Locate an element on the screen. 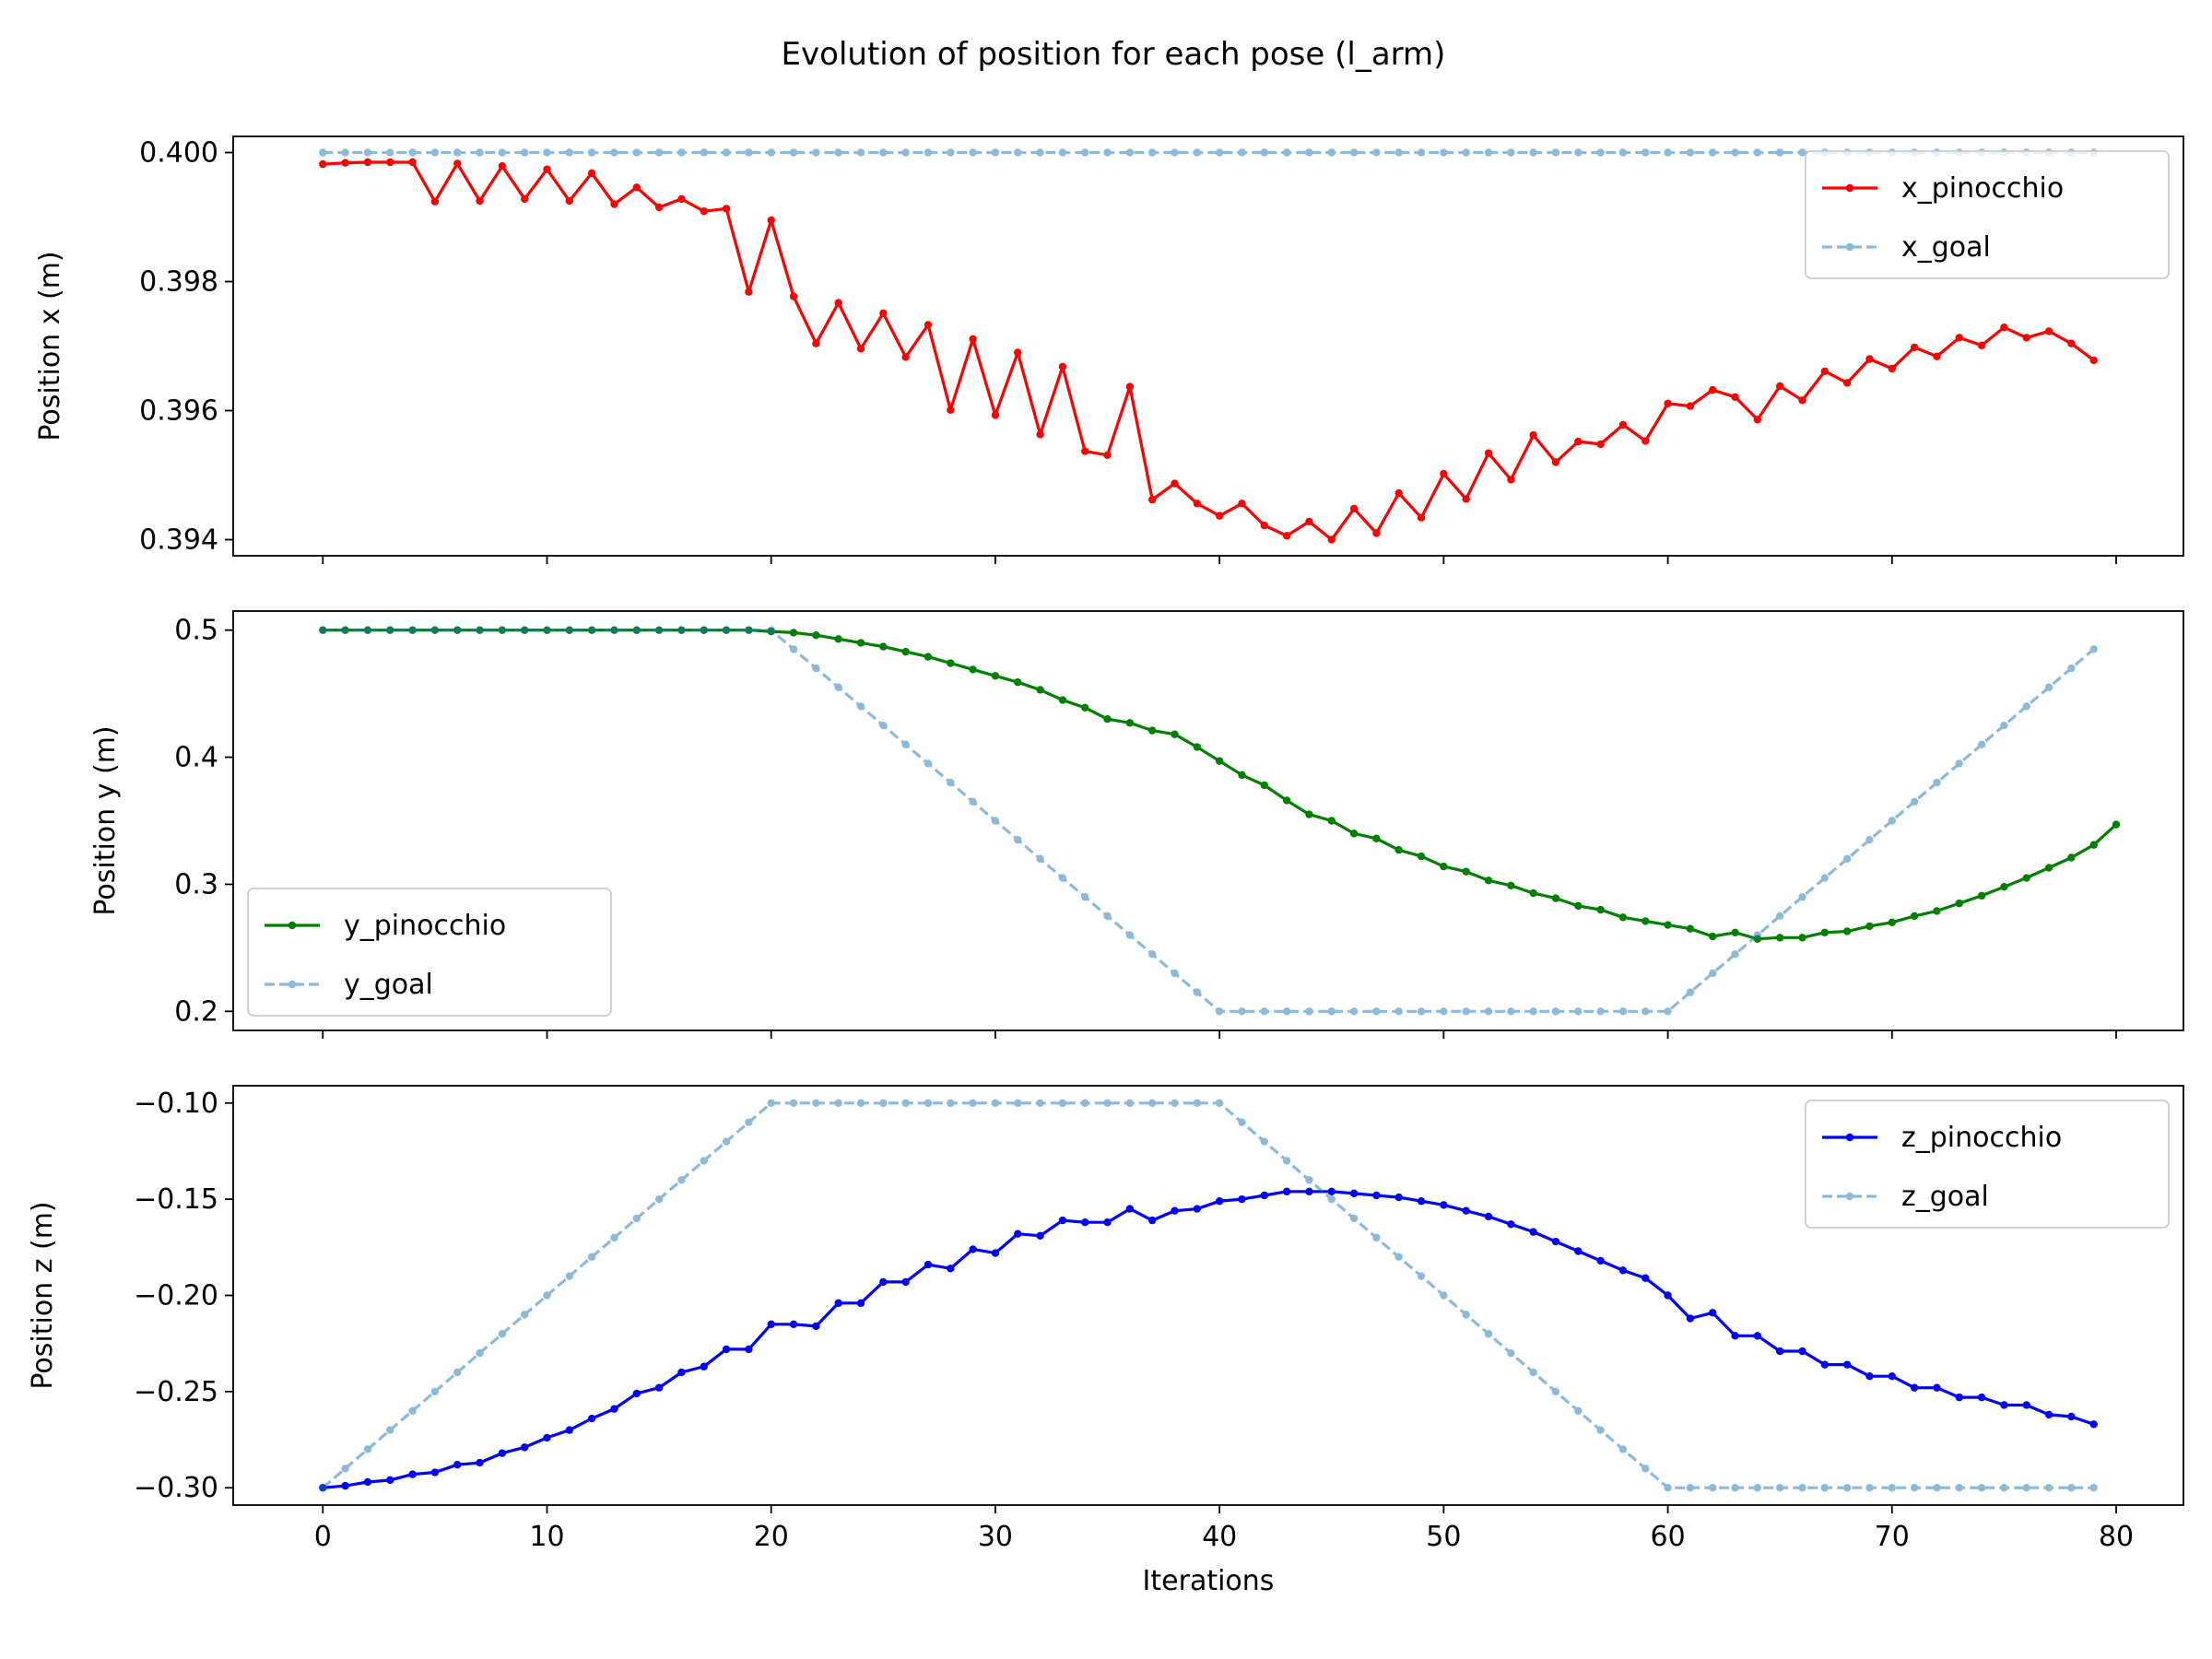  legend-box is located at coordinates (429, 952).